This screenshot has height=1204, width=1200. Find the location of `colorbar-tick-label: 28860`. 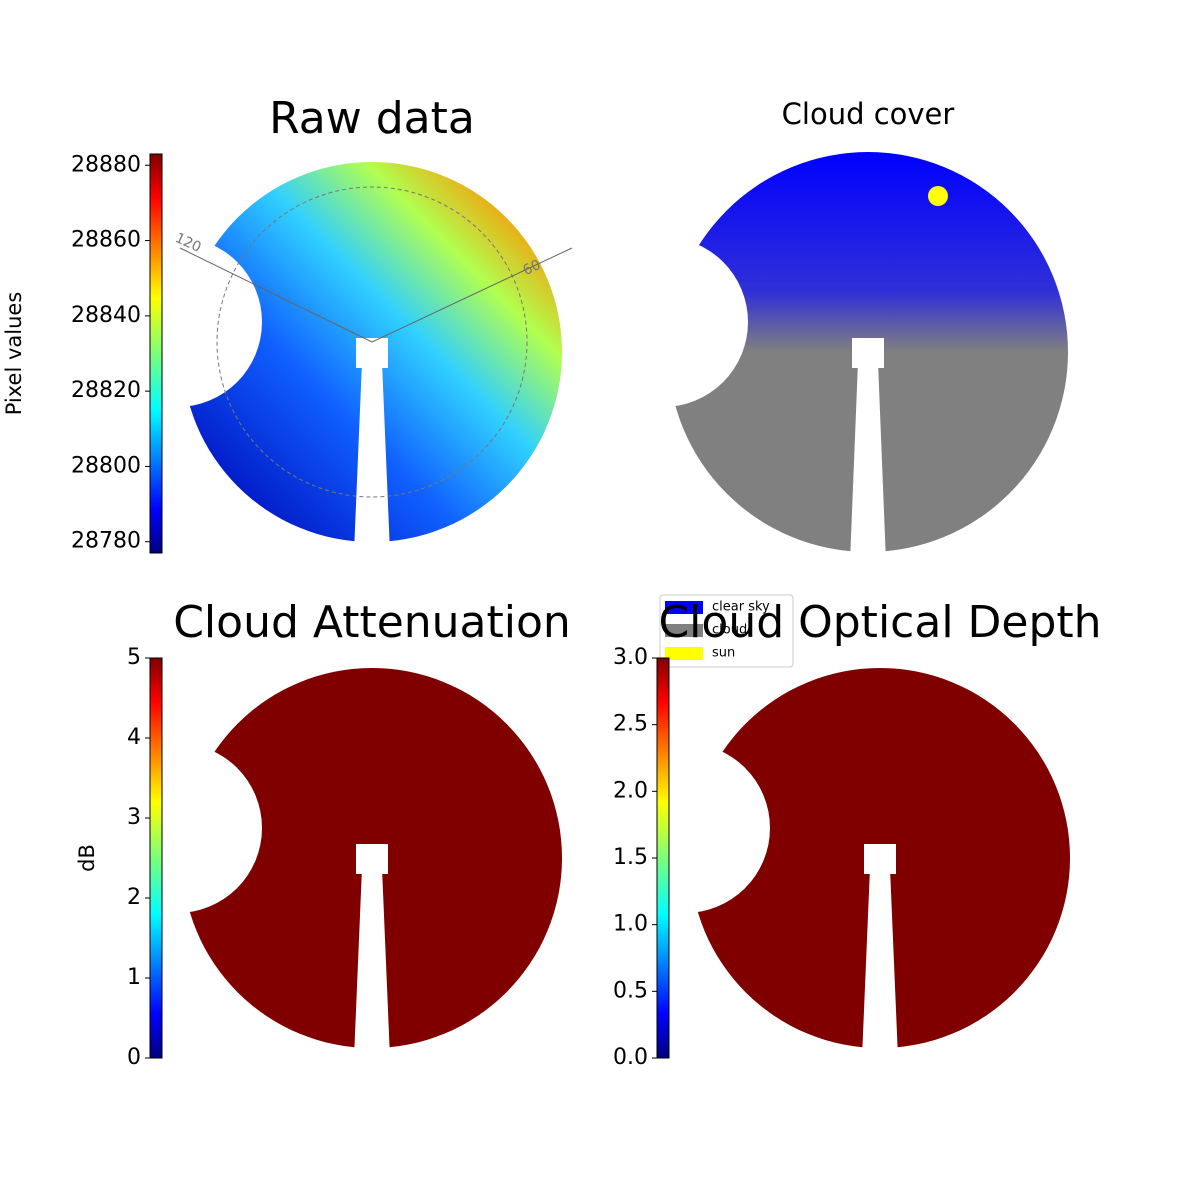

colorbar-tick-label: 28860 is located at coordinates (106, 240).